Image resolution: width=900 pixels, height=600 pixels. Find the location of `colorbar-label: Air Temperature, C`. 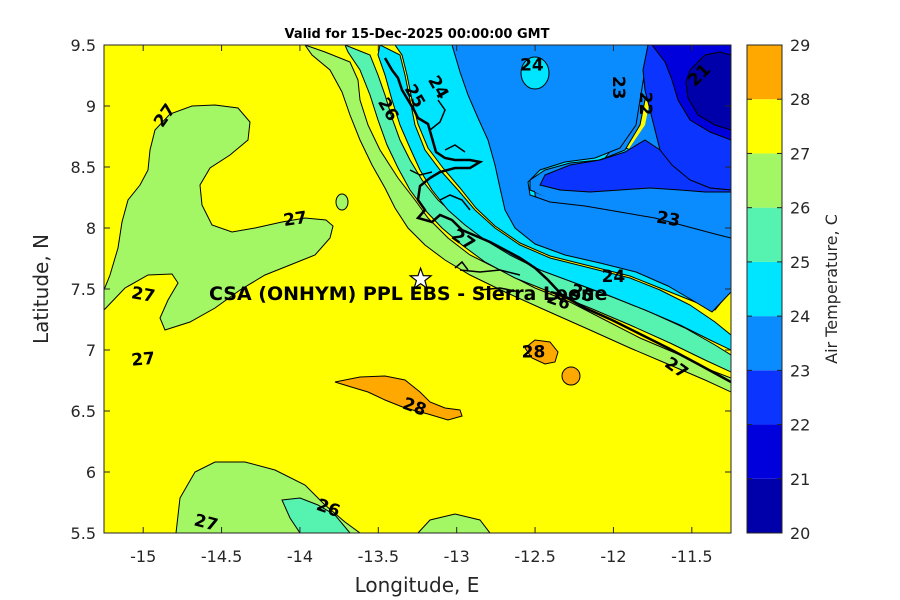

colorbar-label: Air Temperature, C is located at coordinates (831, 289).